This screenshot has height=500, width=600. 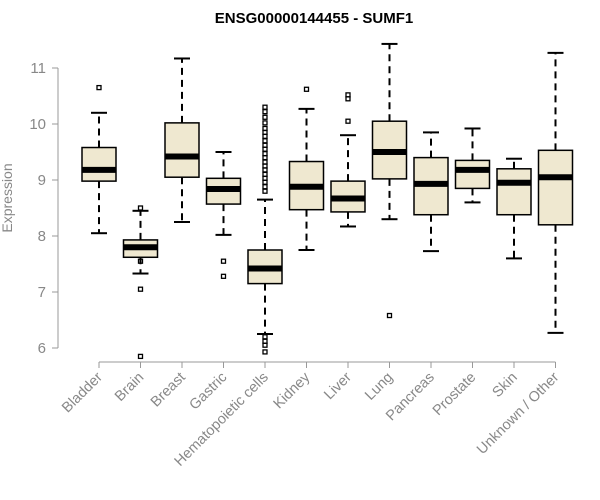 What do you see at coordinates (38, 68) in the screenshot?
I see `y-tick-label: 11` at bounding box center [38, 68].